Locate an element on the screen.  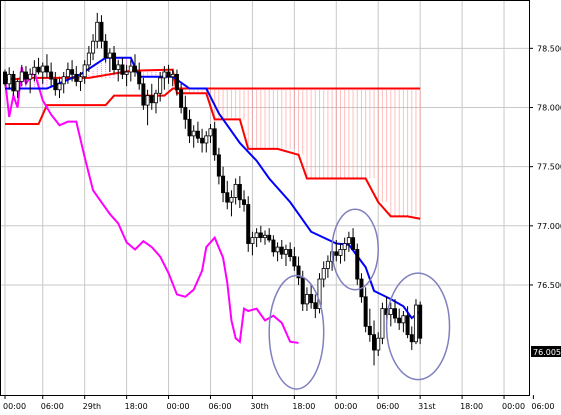
y-axis: 78.500 78.000 77.500 77.000 76.500 is located at coordinates (545, 167).